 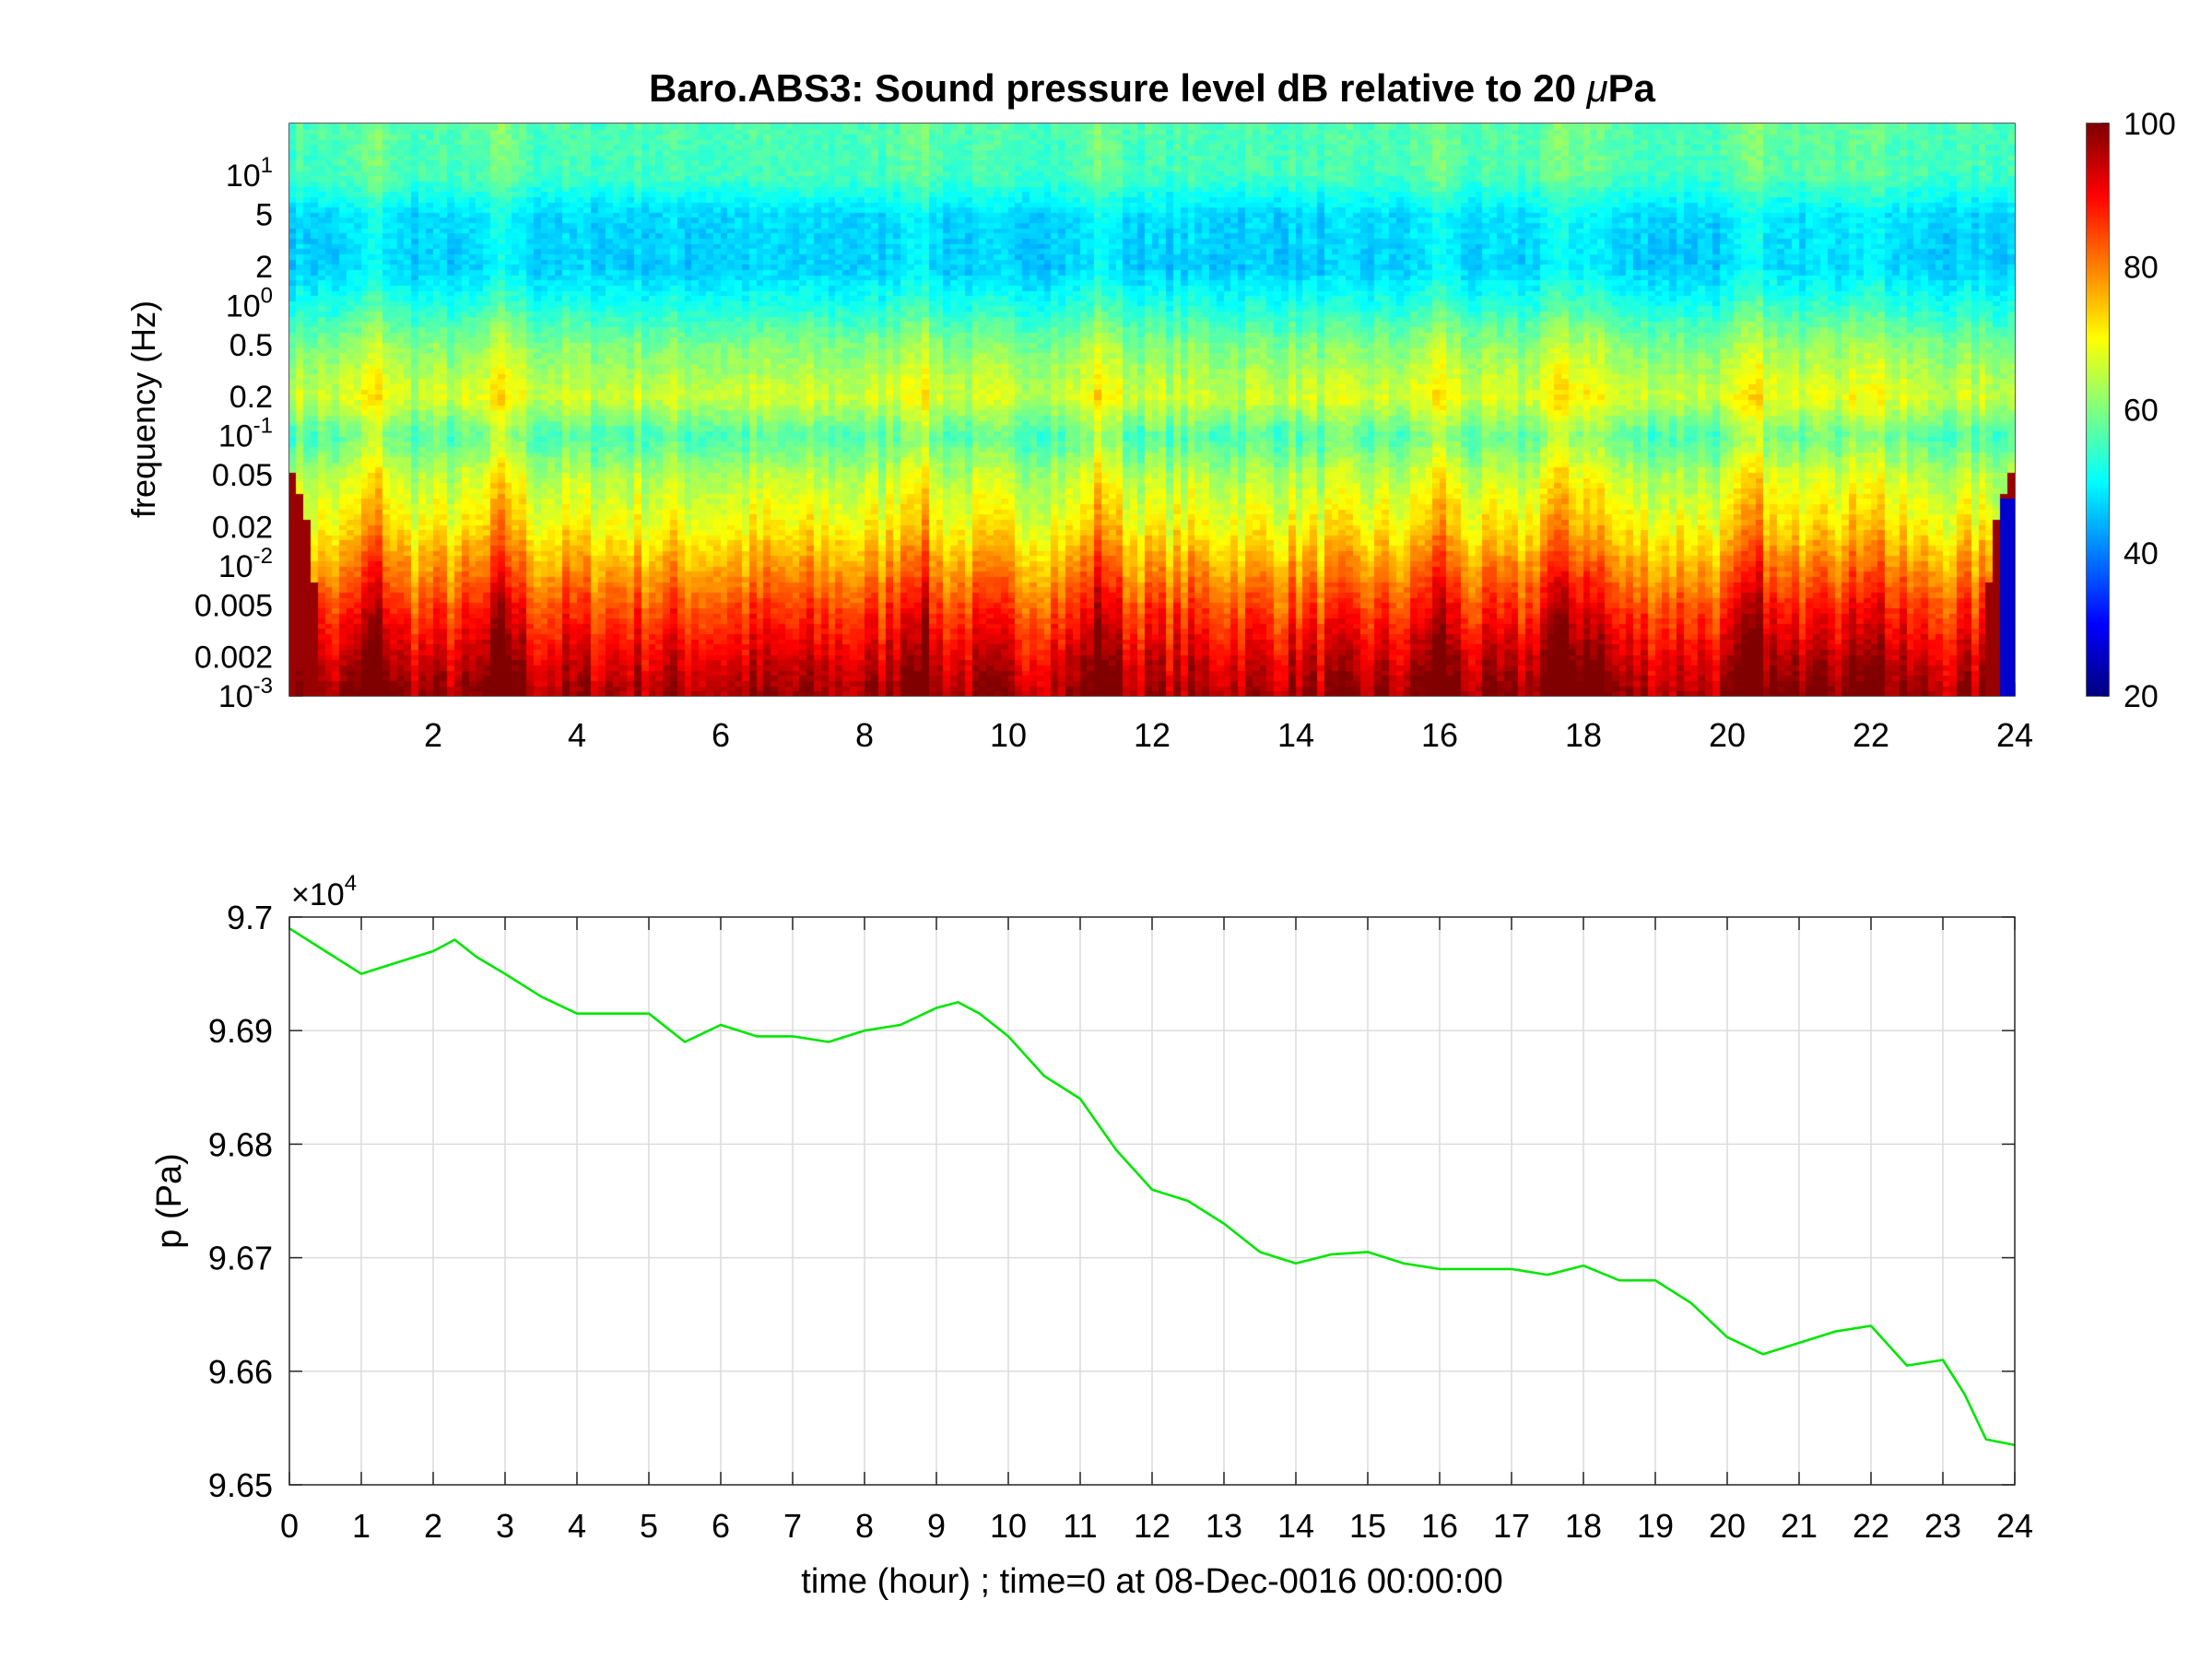 I want to click on pressure-x-tick-label: 2, so click(x=433, y=1526).